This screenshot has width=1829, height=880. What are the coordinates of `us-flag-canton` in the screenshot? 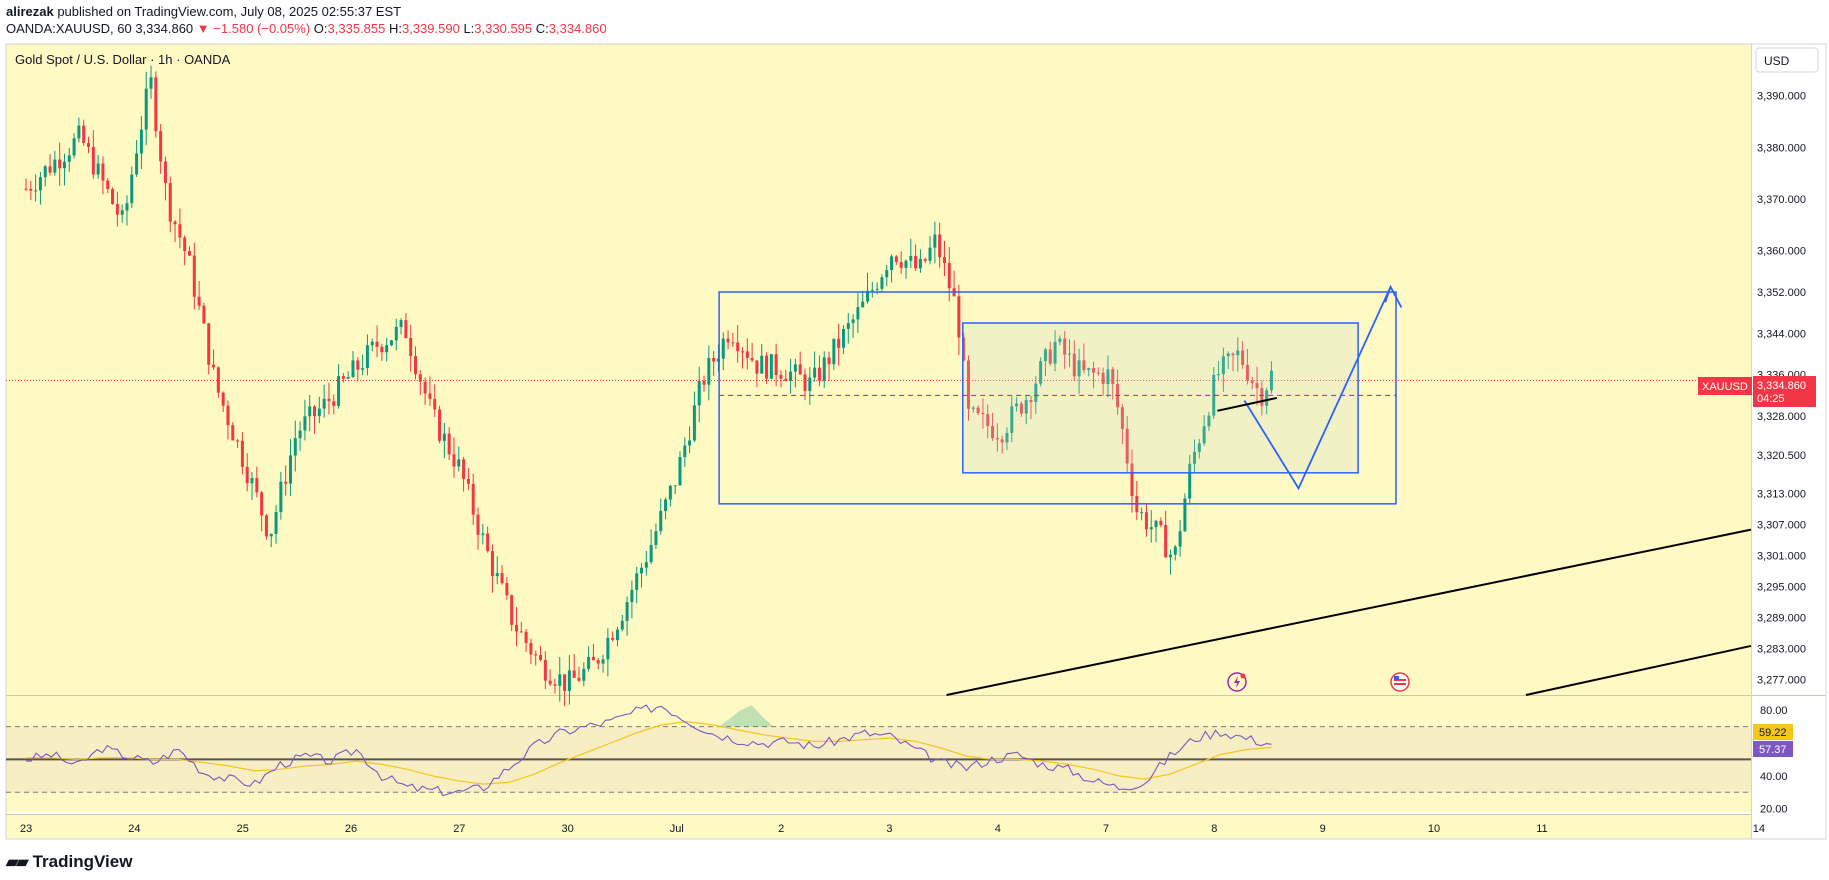 It's located at (1396, 678).